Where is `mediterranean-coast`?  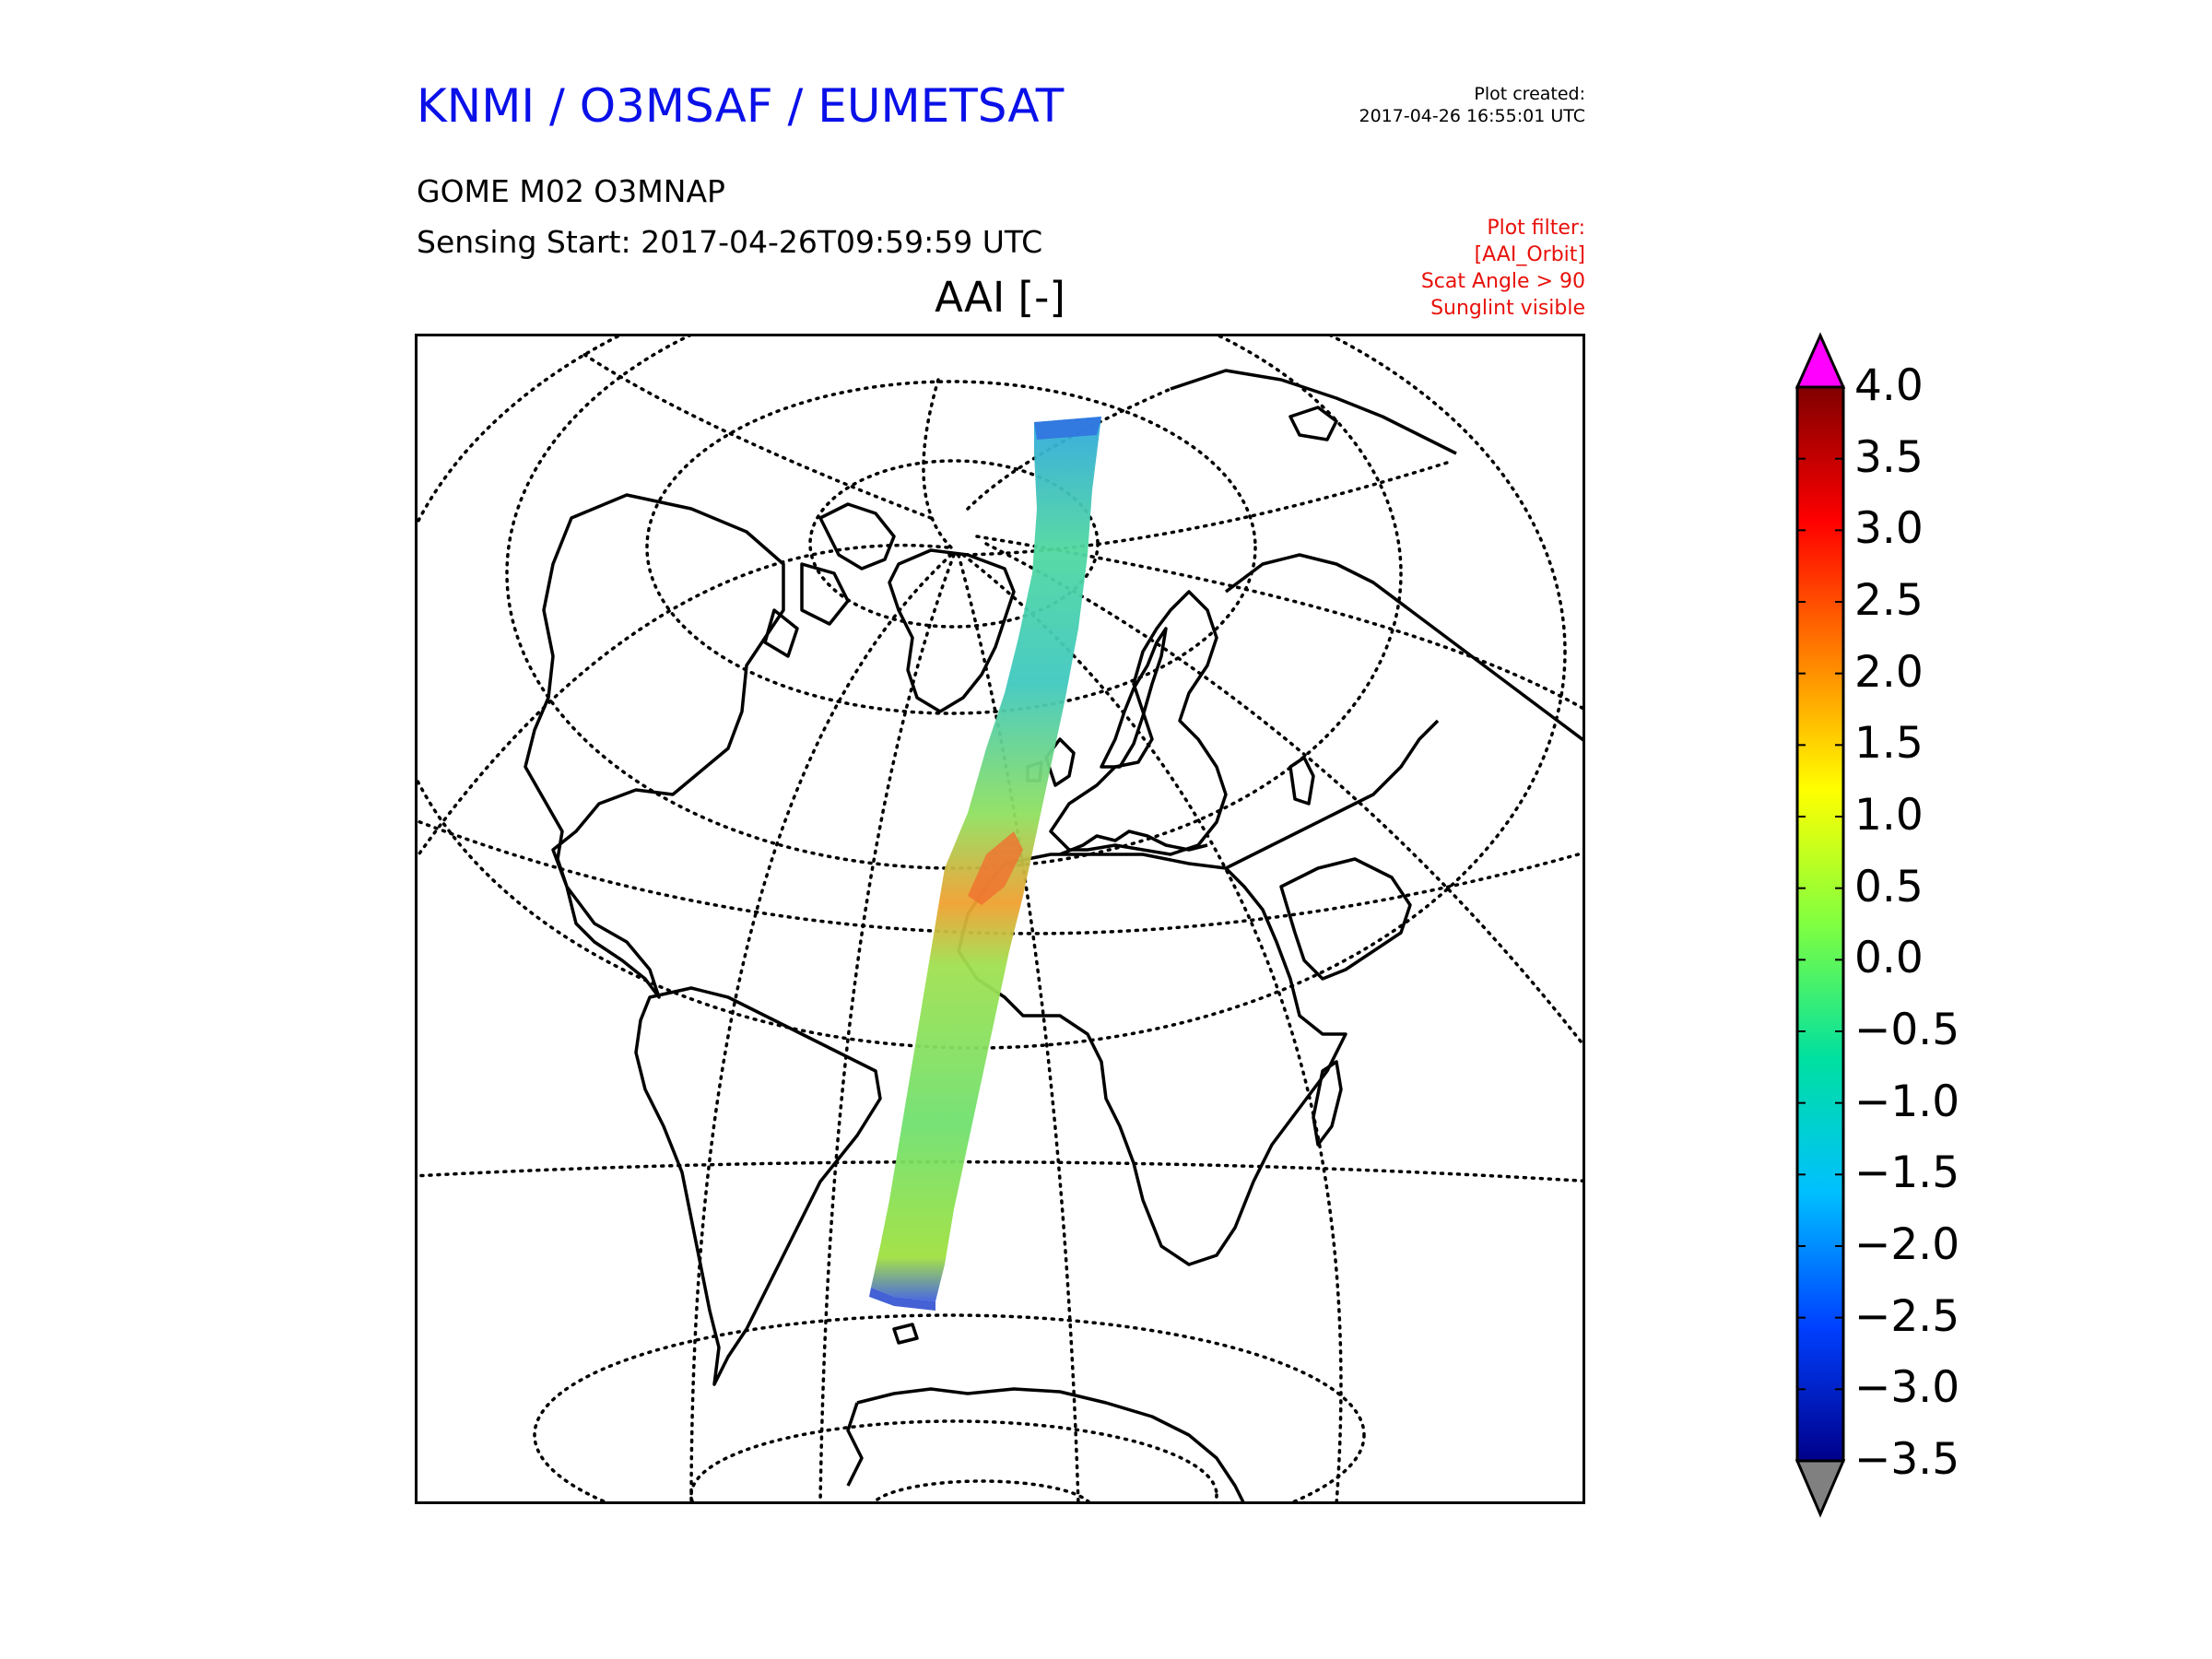 mediterranean-coast is located at coordinates (1133, 843).